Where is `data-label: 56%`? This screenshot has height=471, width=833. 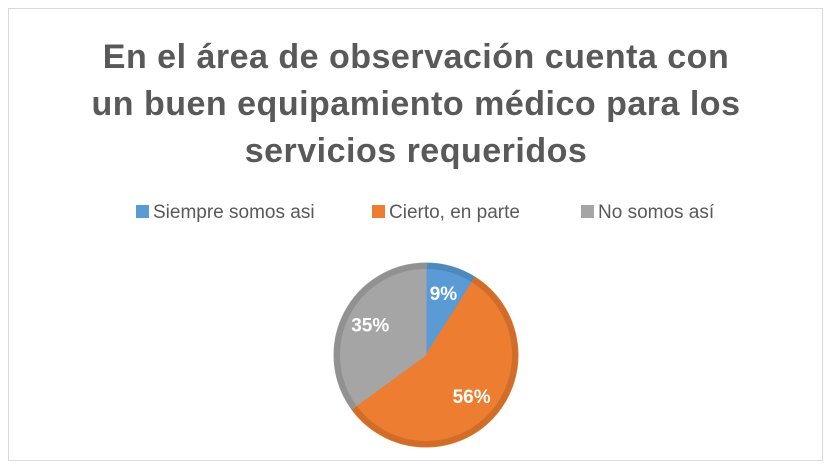
data-label: 56% is located at coordinates (472, 397).